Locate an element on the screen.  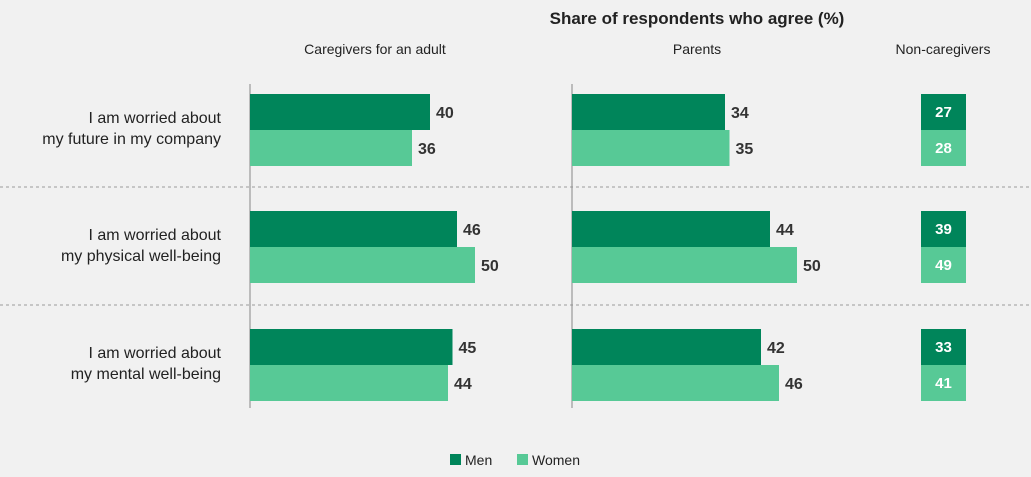
value-box-label: 28 is located at coordinates (943, 148).